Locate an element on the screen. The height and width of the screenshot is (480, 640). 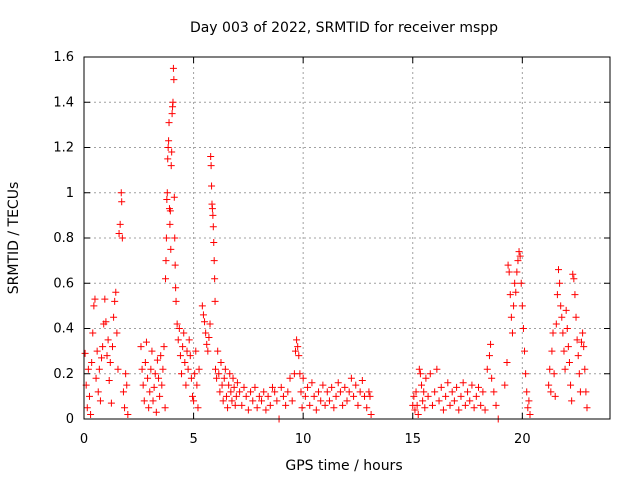
x-tick-label: 15 is located at coordinates (412, 439).